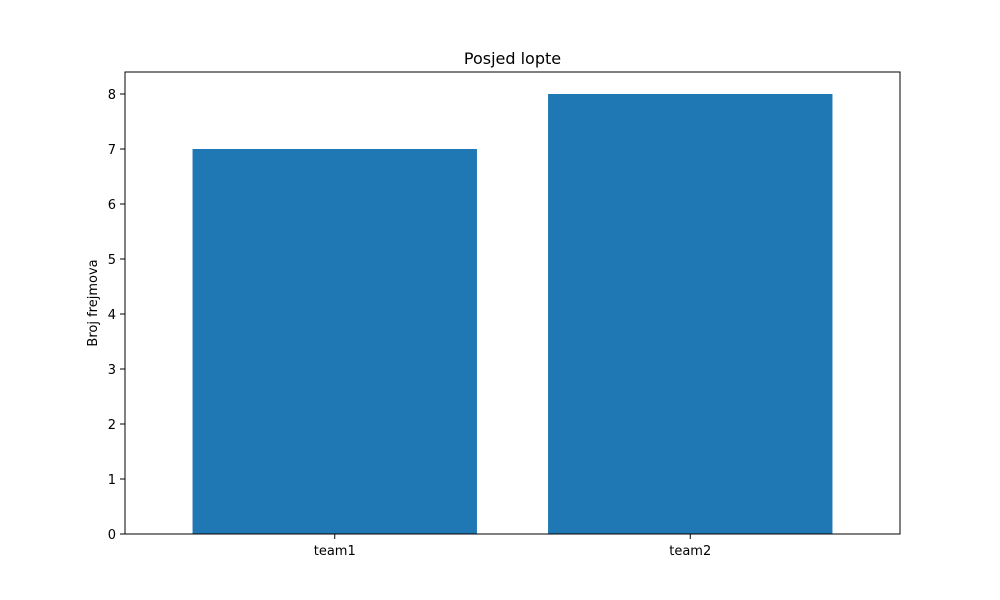  I want to click on chart-title: Posjed lopte, so click(512, 58).